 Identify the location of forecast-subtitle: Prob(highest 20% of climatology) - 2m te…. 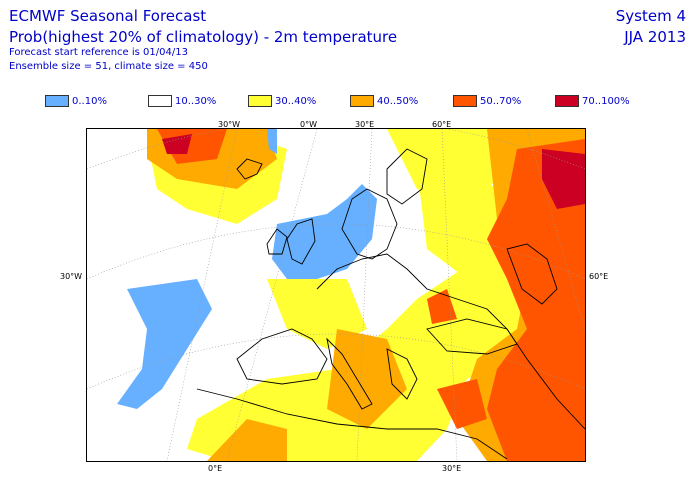
(203, 37).